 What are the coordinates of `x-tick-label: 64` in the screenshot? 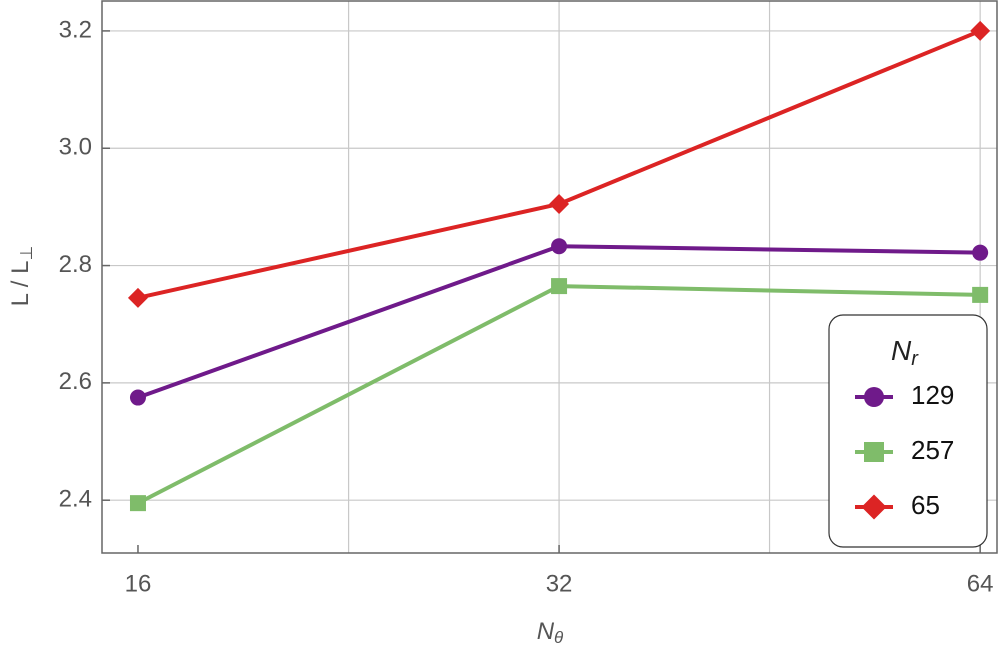 It's located at (980, 583).